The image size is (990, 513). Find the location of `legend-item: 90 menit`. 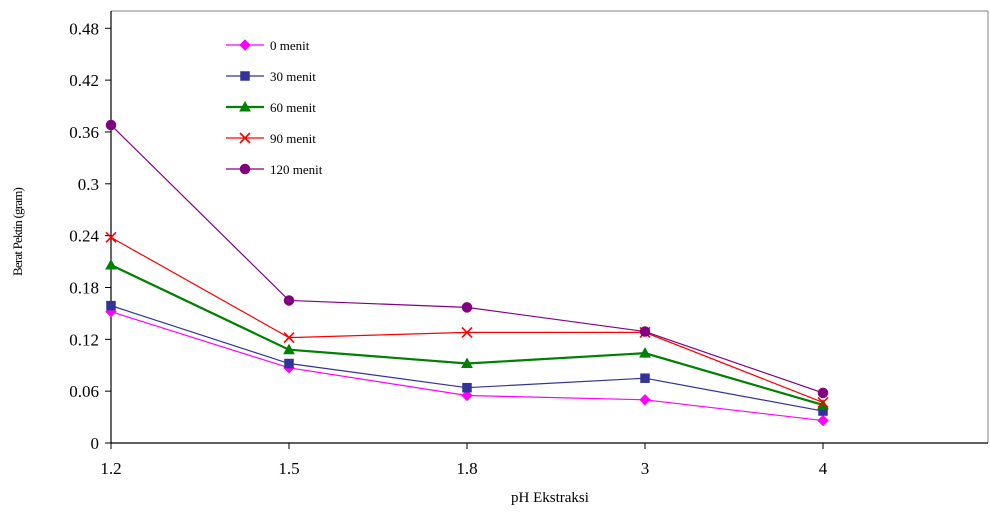

legend-item: 90 menit is located at coordinates (271, 138).